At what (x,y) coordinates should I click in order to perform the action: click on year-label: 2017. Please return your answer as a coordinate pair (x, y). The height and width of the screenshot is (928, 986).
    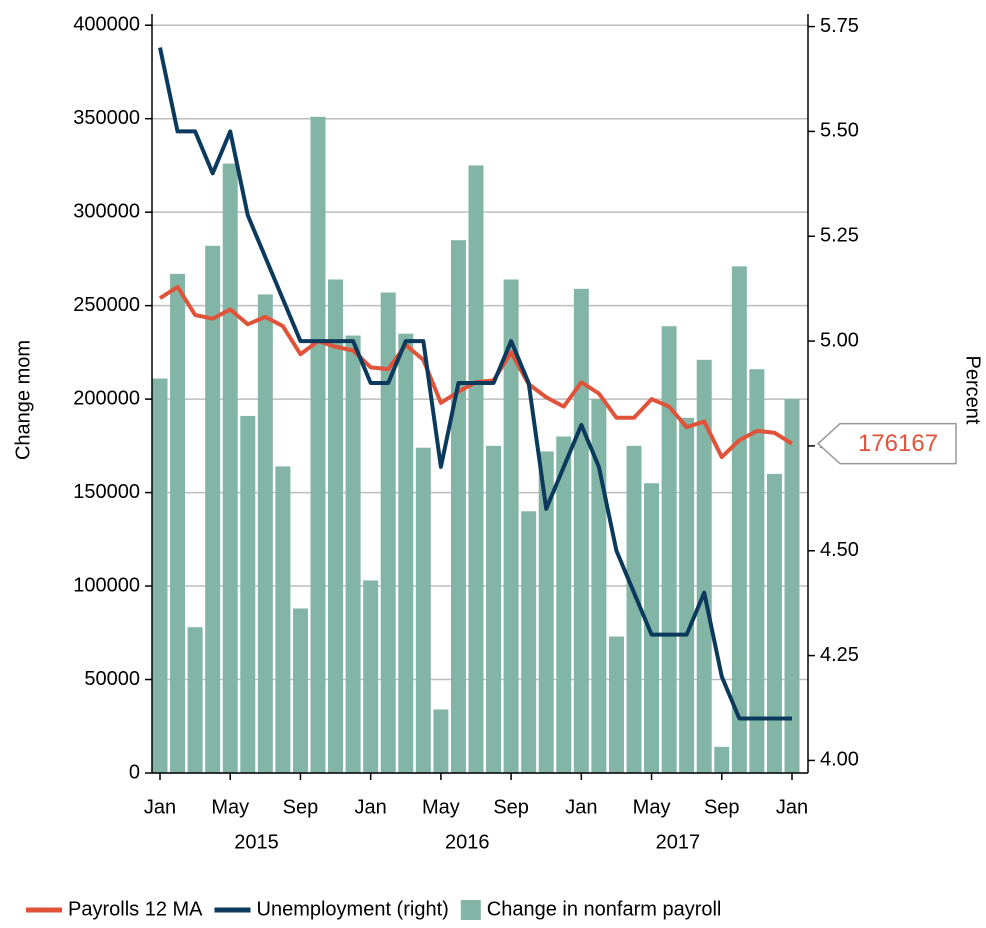
    Looking at the image, I should click on (678, 842).